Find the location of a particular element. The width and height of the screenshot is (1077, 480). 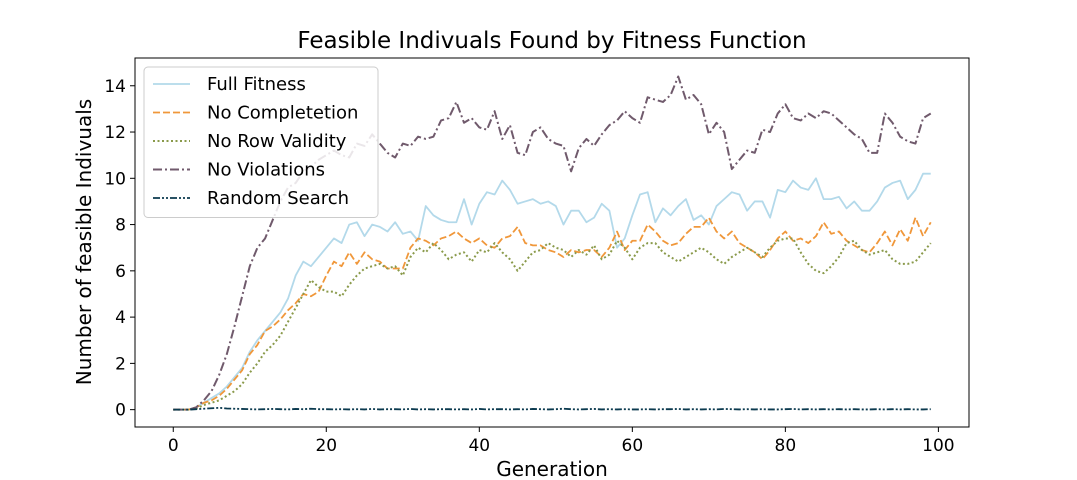

y-tick-label: 0 is located at coordinates (120, 411).